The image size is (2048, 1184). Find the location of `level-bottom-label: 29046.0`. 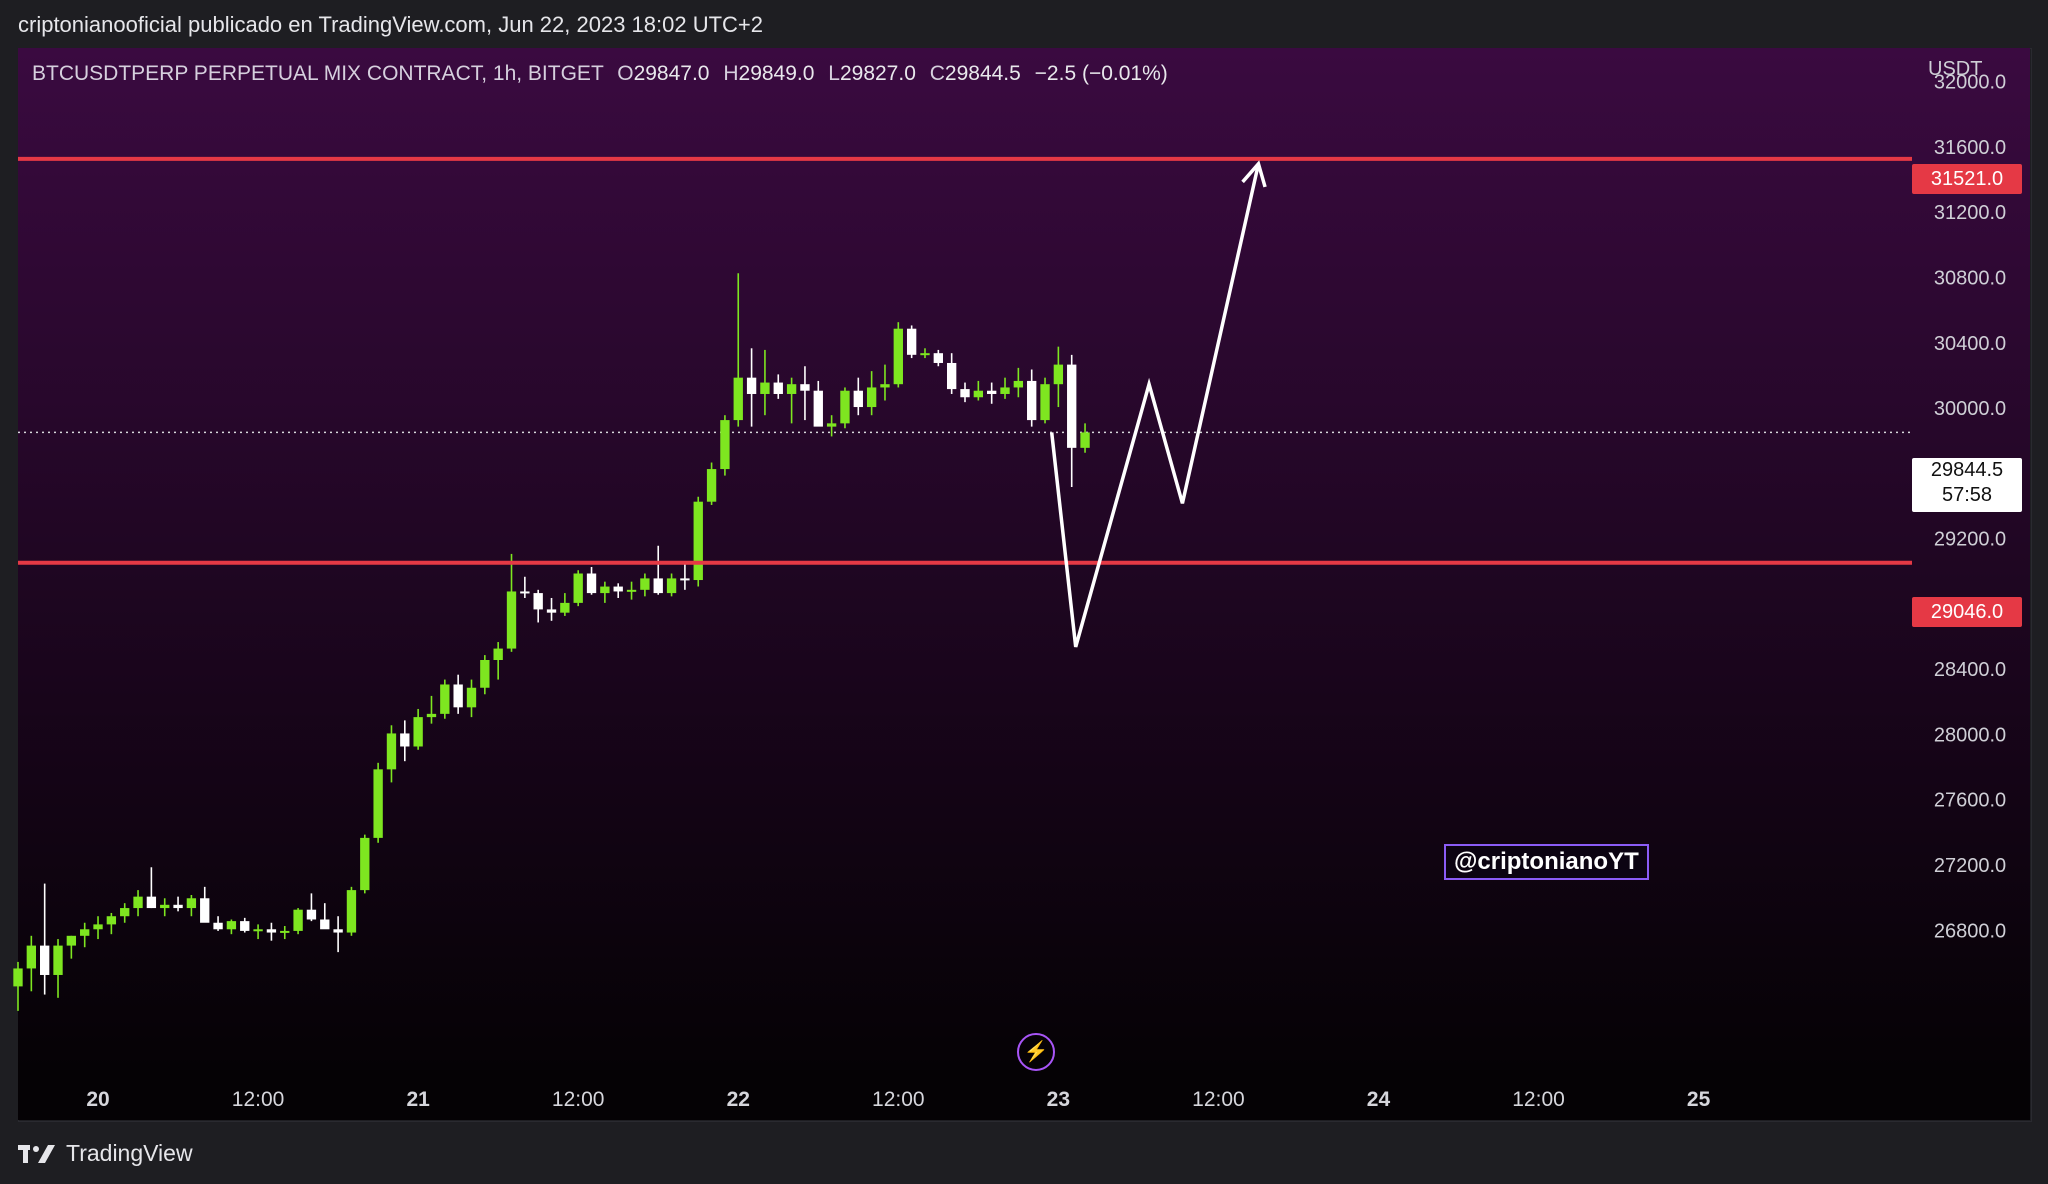

level-bottom-label: 29046.0 is located at coordinates (1967, 612).